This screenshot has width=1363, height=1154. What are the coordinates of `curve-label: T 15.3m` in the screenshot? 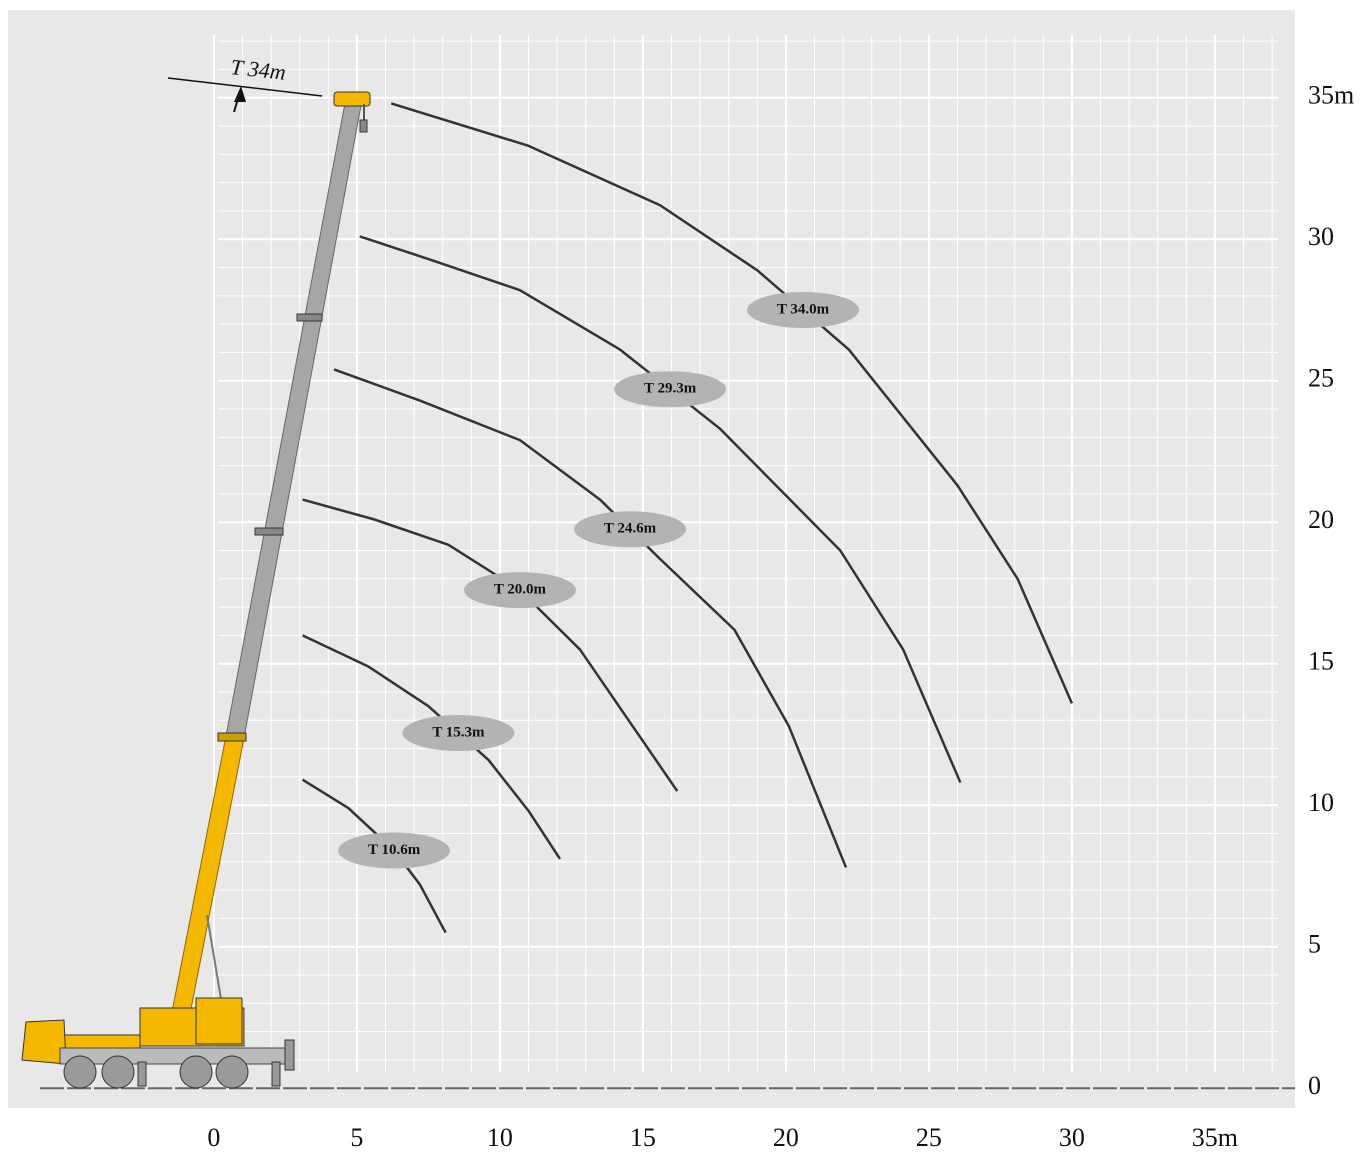 It's located at (458, 732).